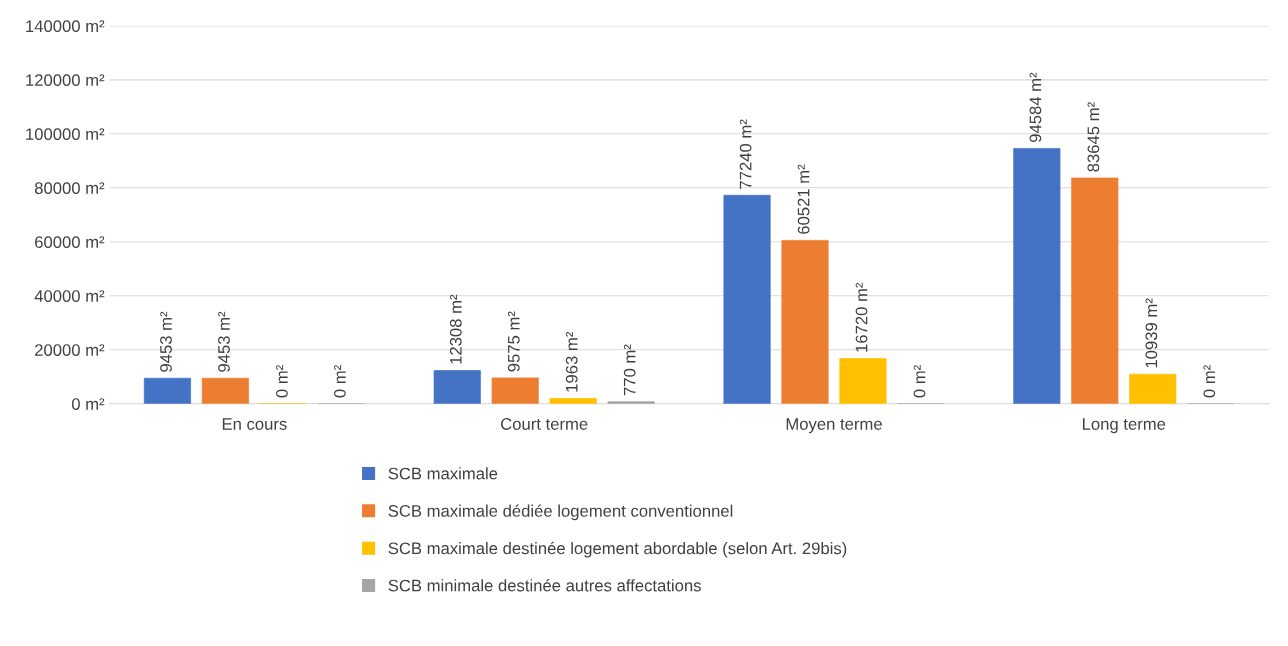 Image resolution: width=1288 pixels, height=646 pixels. What do you see at coordinates (1035, 107) in the screenshot?
I see `data-label: 94584 m²` at bounding box center [1035, 107].